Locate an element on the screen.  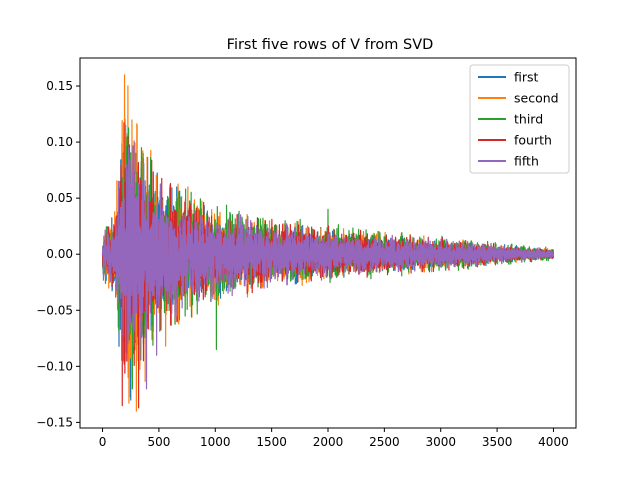
legend-frame is located at coordinates (519, 119).